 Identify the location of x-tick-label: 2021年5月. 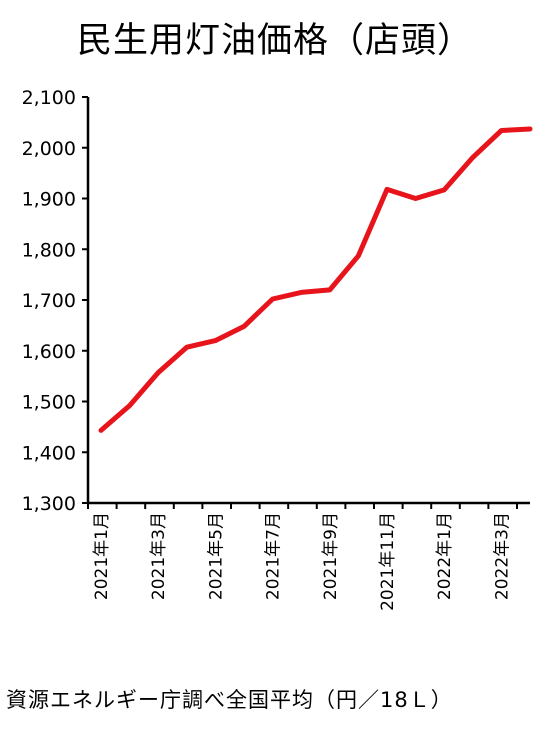
(216, 556).